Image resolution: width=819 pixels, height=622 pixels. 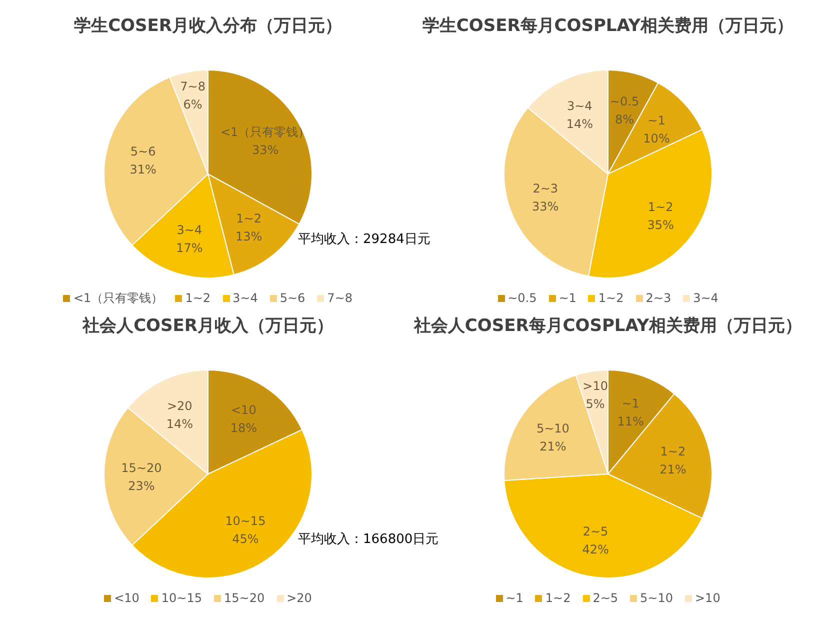 I want to click on slice-label: 2~5, so click(x=595, y=531).